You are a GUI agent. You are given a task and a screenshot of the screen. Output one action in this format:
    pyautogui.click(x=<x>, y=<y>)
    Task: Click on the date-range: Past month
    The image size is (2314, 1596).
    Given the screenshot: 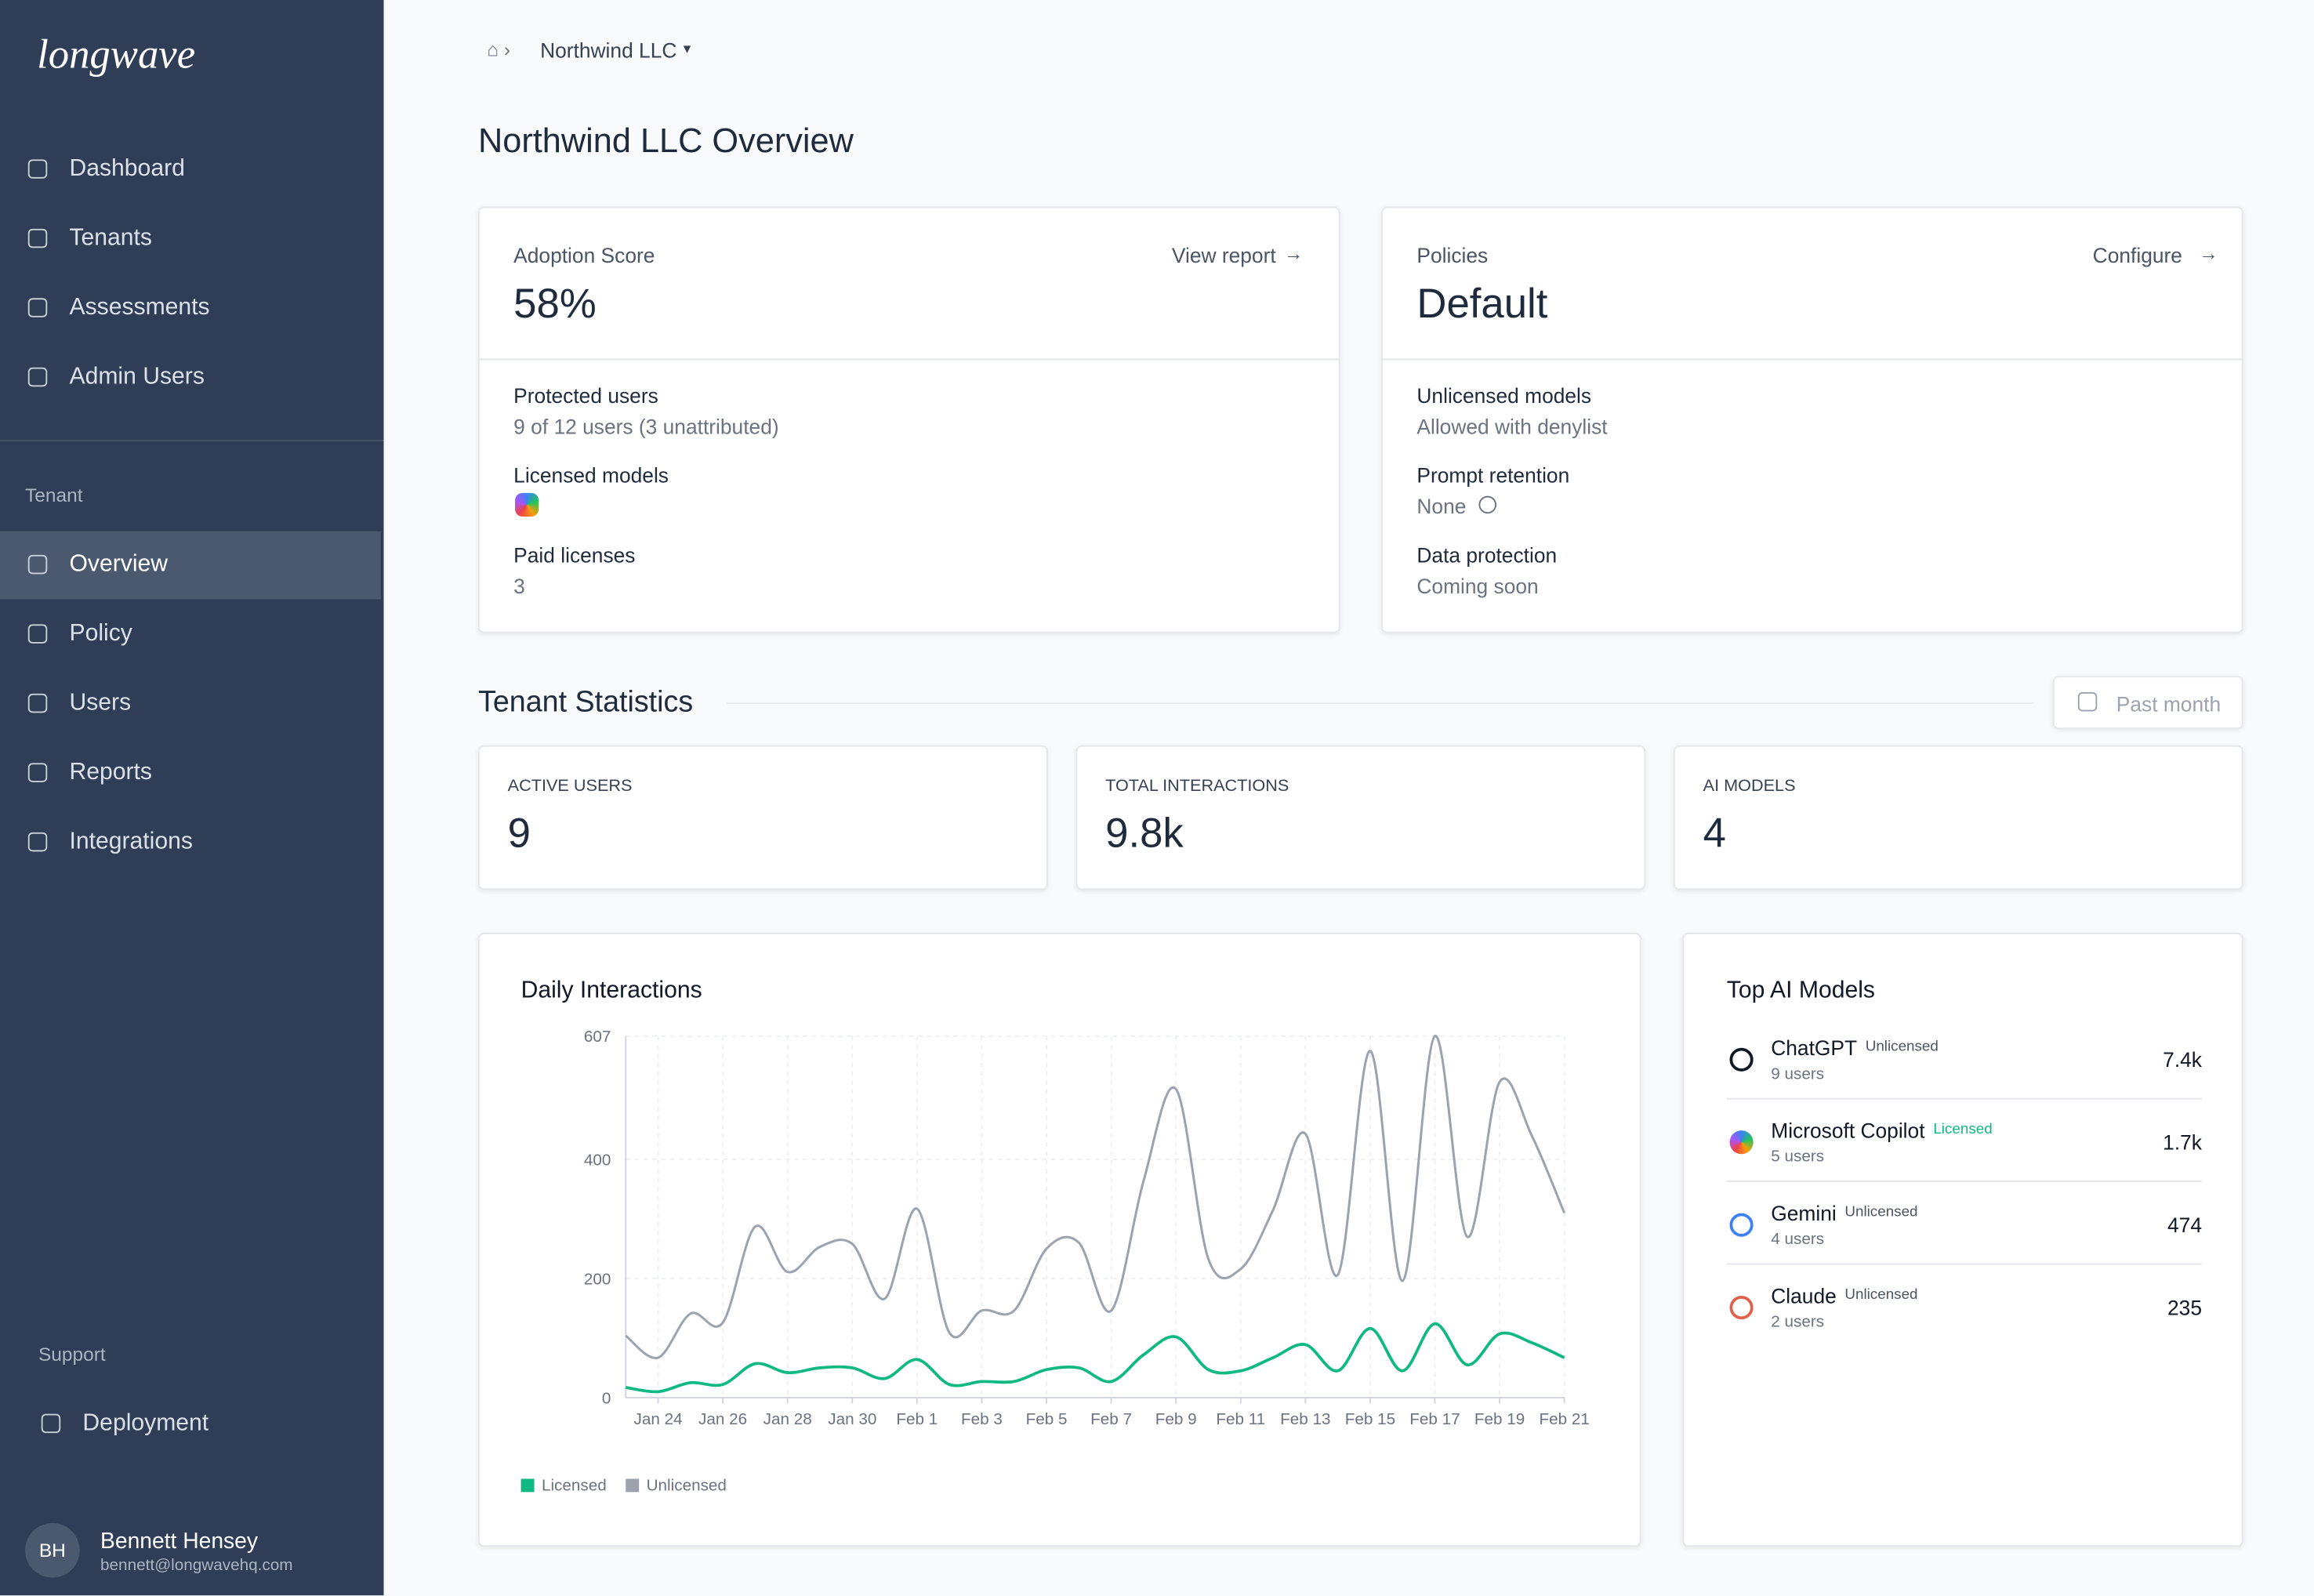 What is the action you would take?
    pyautogui.click(x=2168, y=704)
    